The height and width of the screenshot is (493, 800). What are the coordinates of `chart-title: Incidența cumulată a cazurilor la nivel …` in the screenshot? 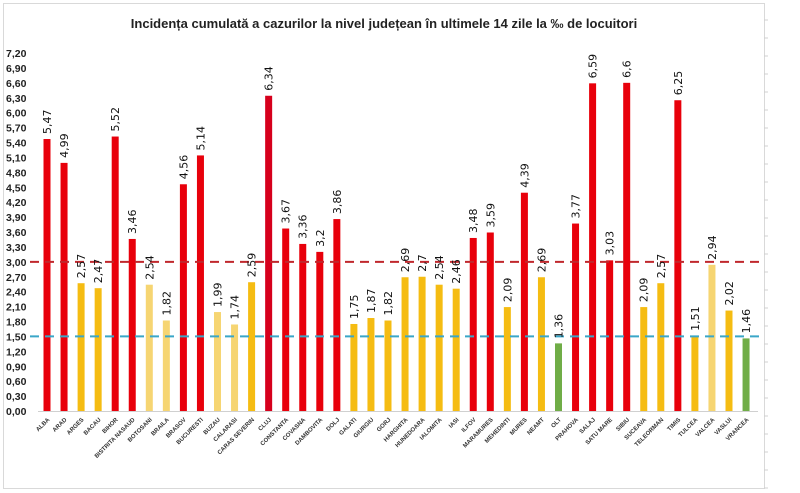 It's located at (384, 23).